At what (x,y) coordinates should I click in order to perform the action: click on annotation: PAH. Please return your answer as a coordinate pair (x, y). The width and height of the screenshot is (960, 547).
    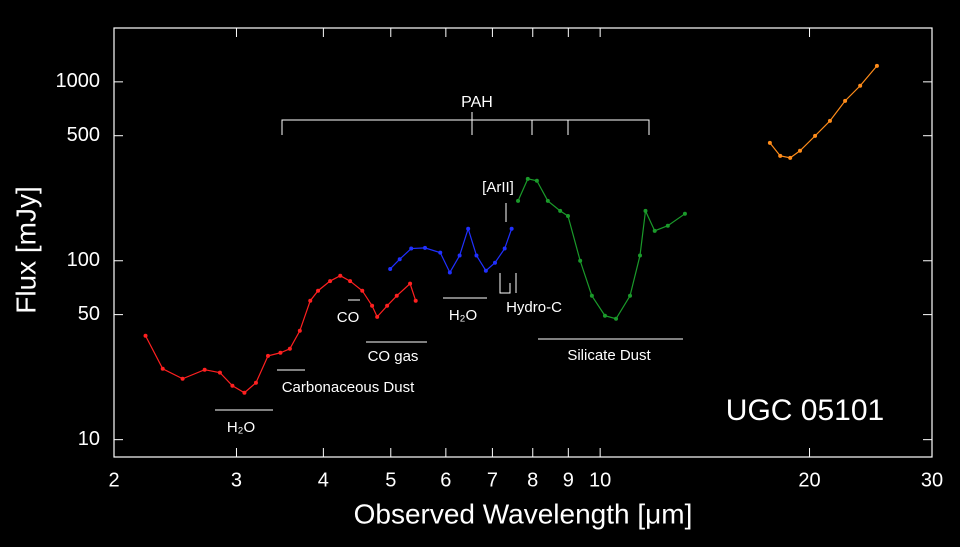
    Looking at the image, I should click on (477, 102).